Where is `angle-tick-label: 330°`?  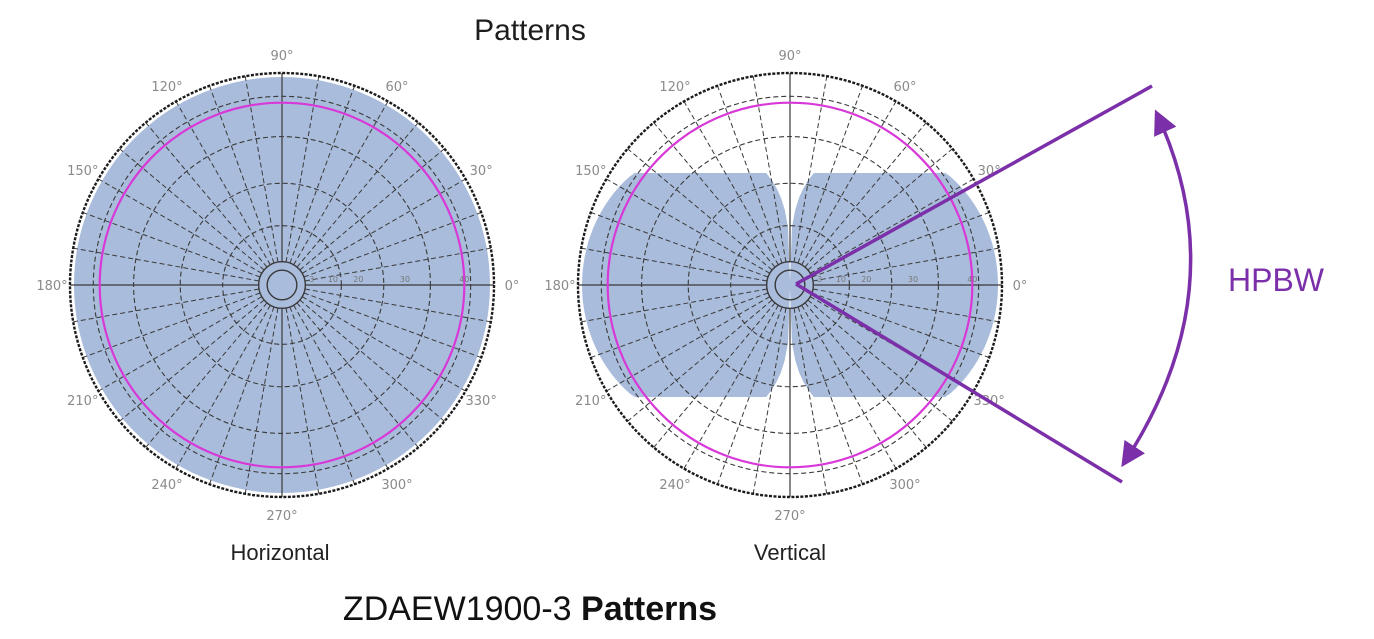
angle-tick-label: 330° is located at coordinates (481, 401).